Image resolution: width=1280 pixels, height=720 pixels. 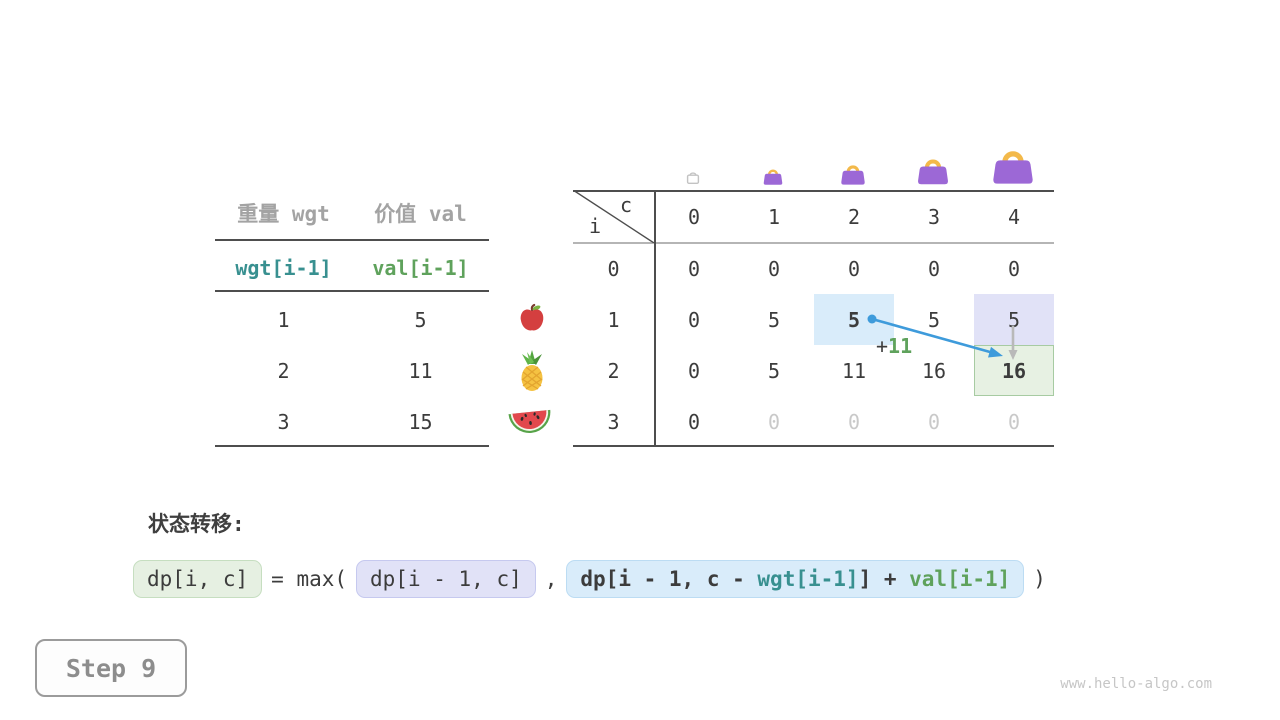 I want to click on dp-col-header-3: 3, so click(x=934, y=216).